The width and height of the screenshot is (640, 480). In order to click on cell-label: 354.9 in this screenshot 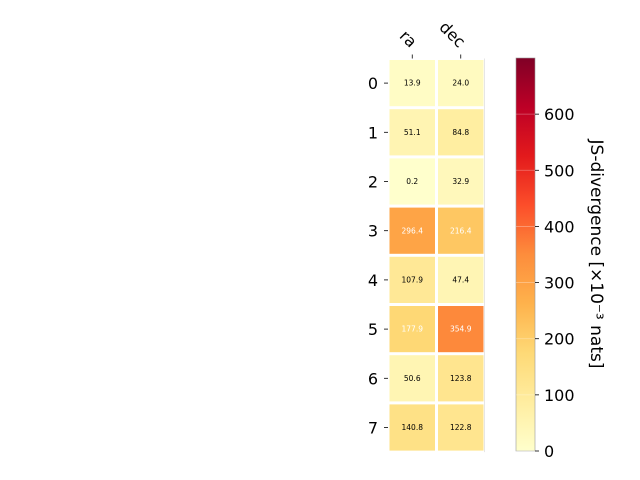, I will do `click(461, 329)`.